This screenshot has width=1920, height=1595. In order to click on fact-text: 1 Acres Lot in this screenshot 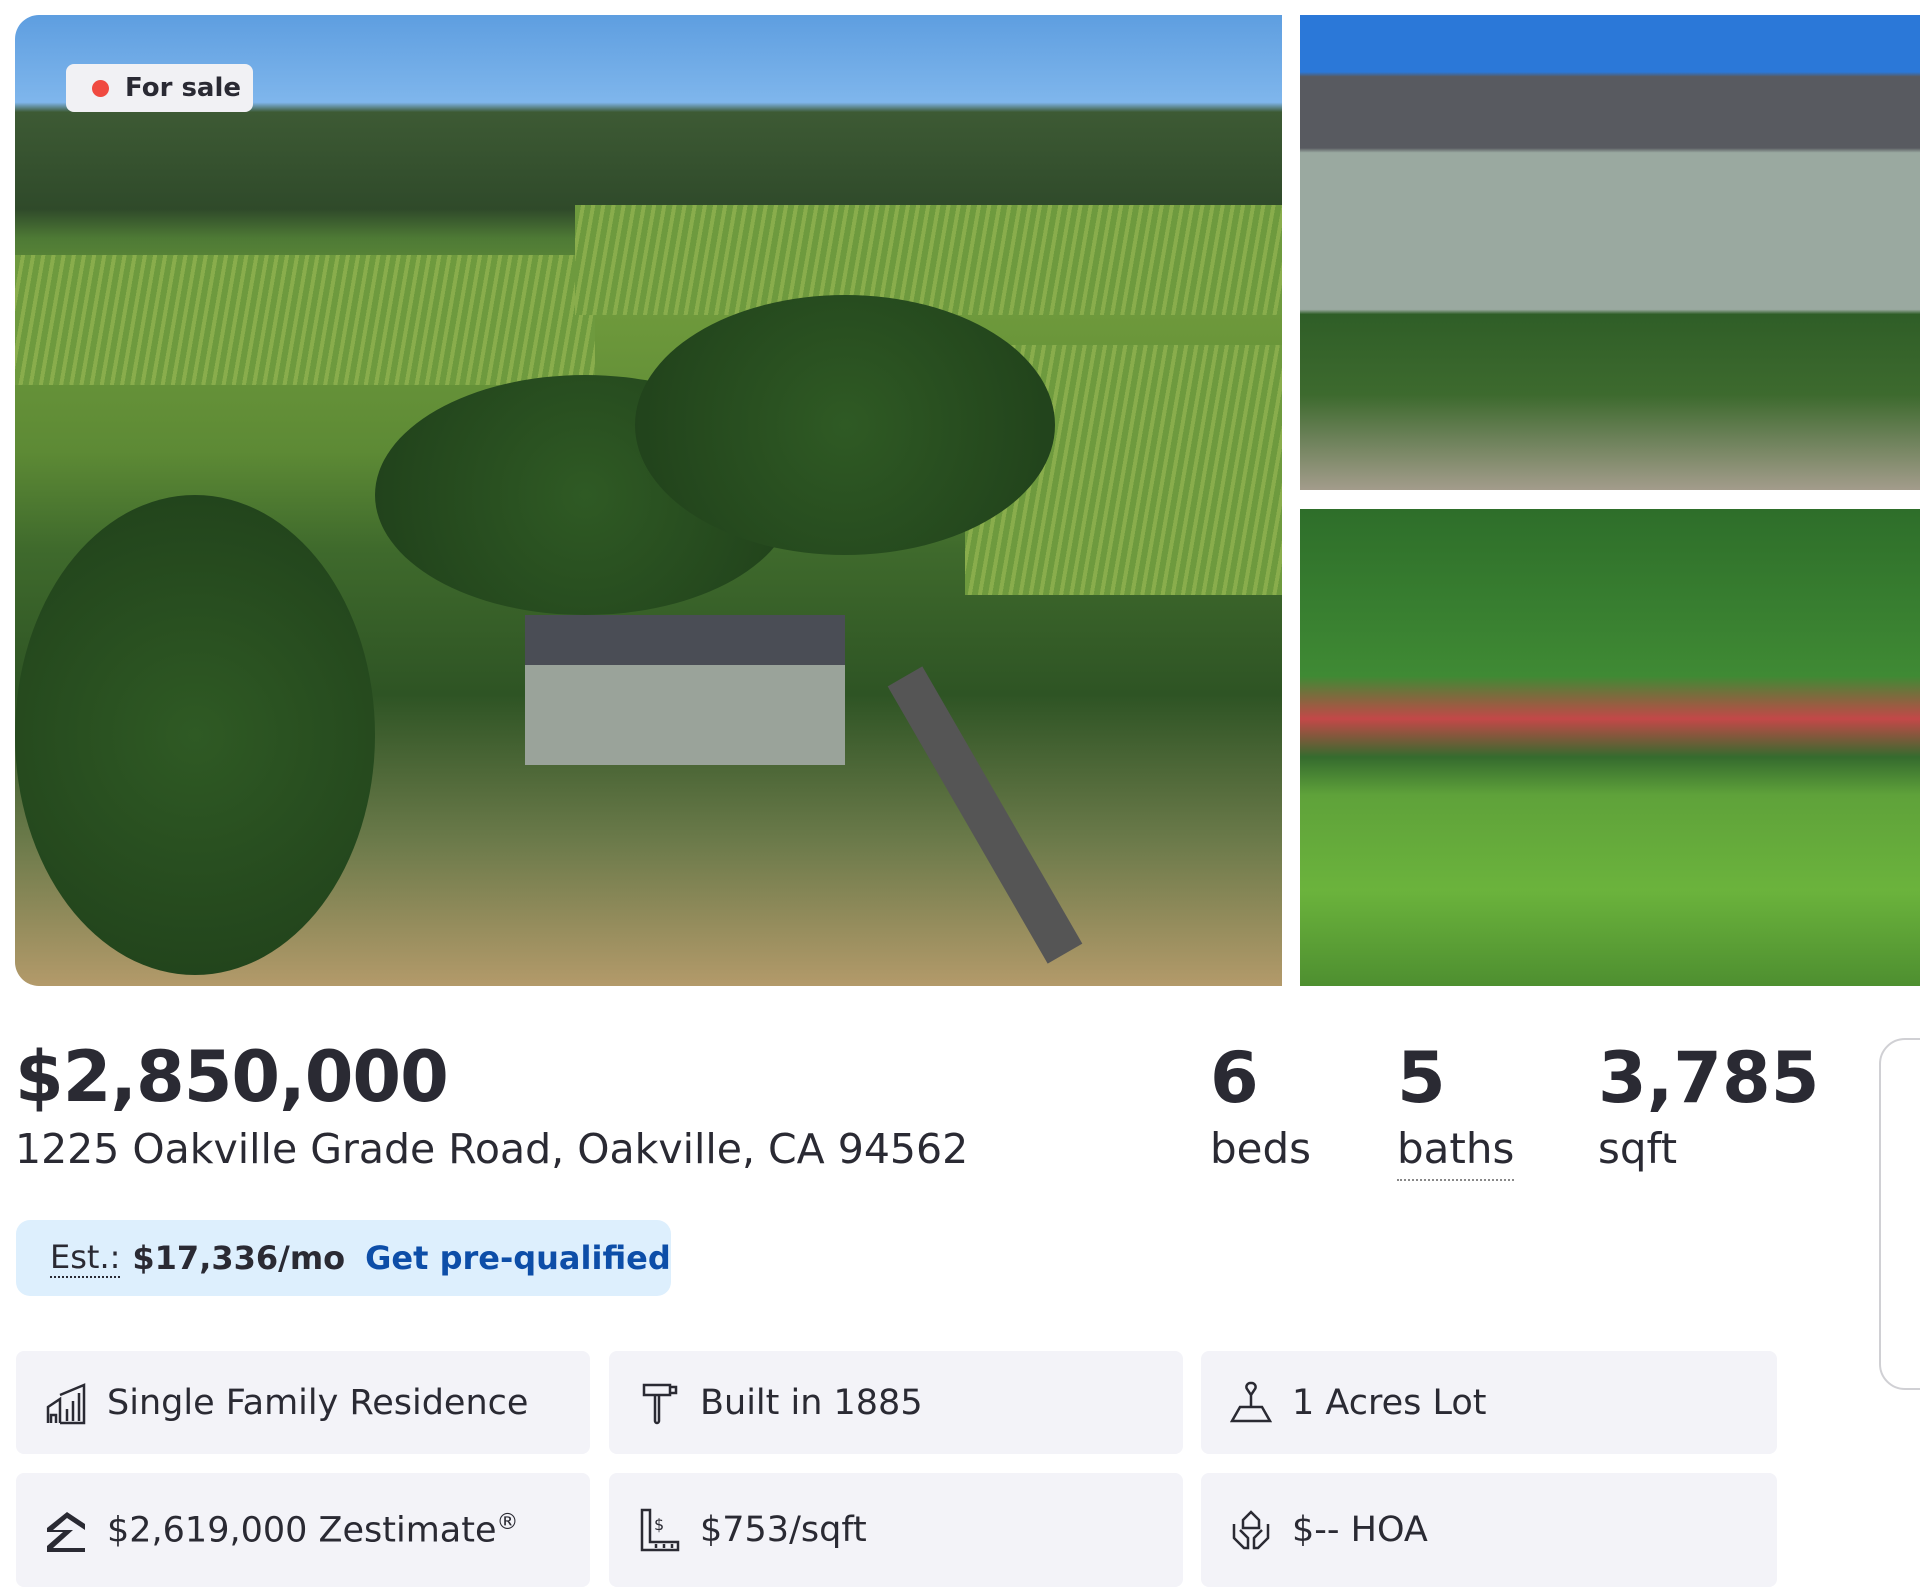, I will do `click(1389, 1402)`.